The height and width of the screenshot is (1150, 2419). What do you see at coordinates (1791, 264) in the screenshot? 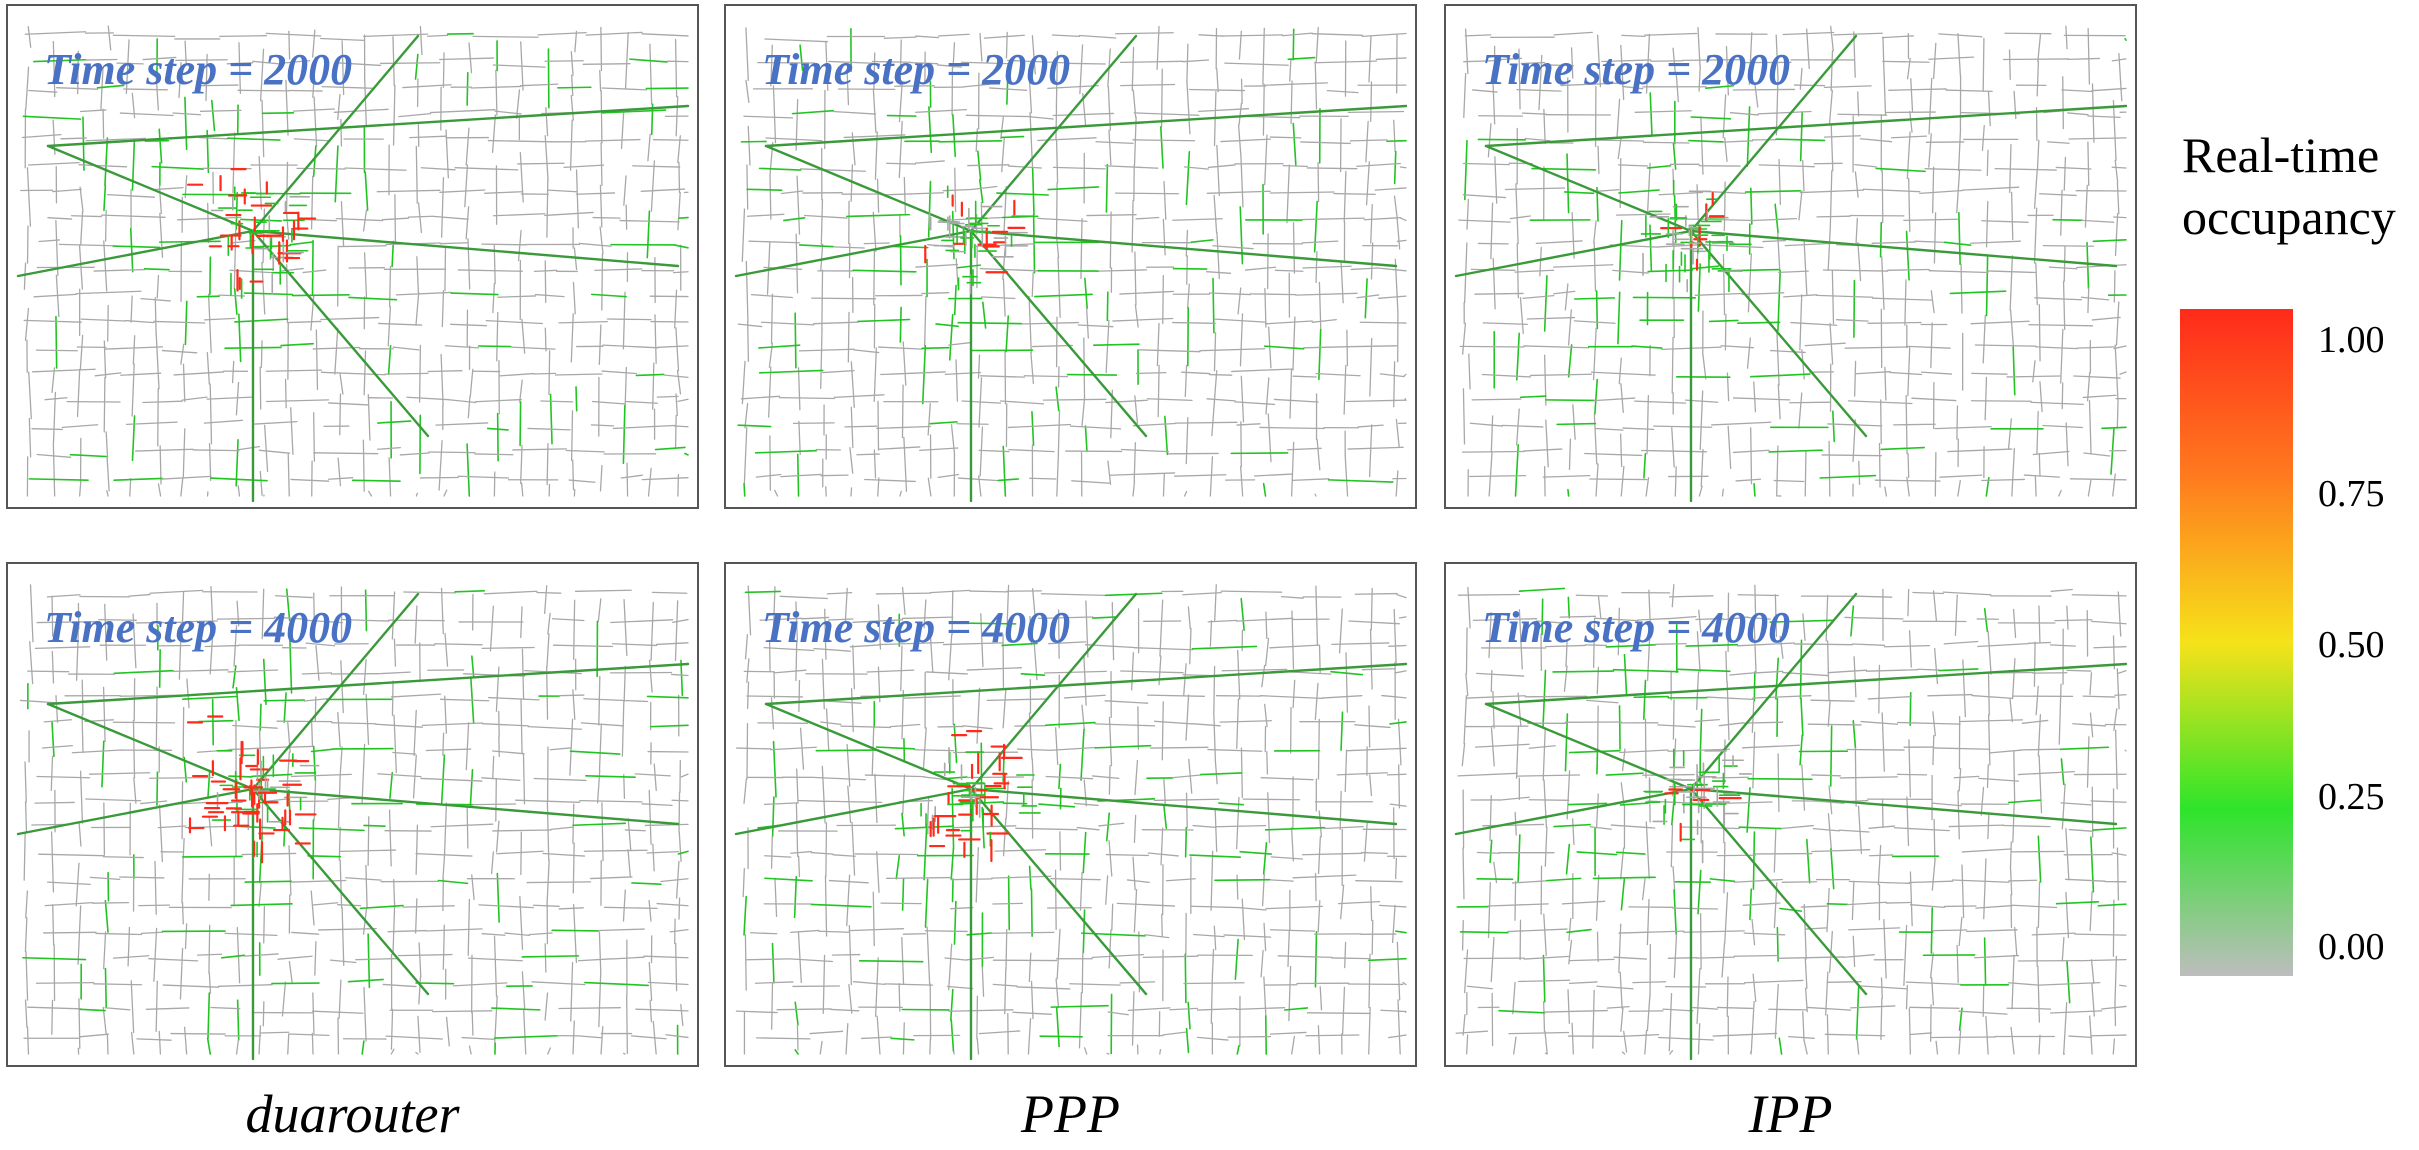
I see `road-network-map` at bounding box center [1791, 264].